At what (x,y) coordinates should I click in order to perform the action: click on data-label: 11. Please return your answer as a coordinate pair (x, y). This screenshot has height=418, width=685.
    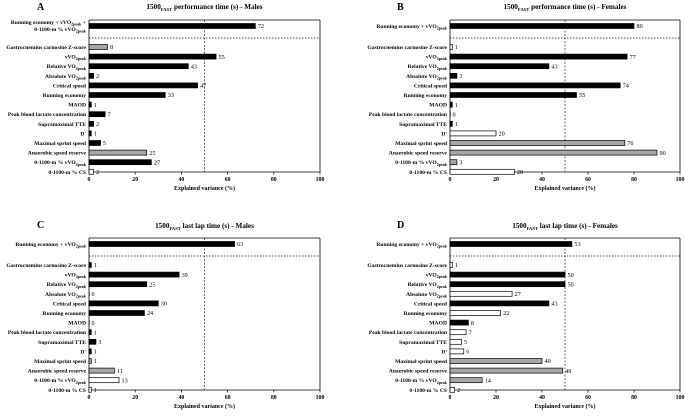
    Looking at the image, I should click on (120, 371).